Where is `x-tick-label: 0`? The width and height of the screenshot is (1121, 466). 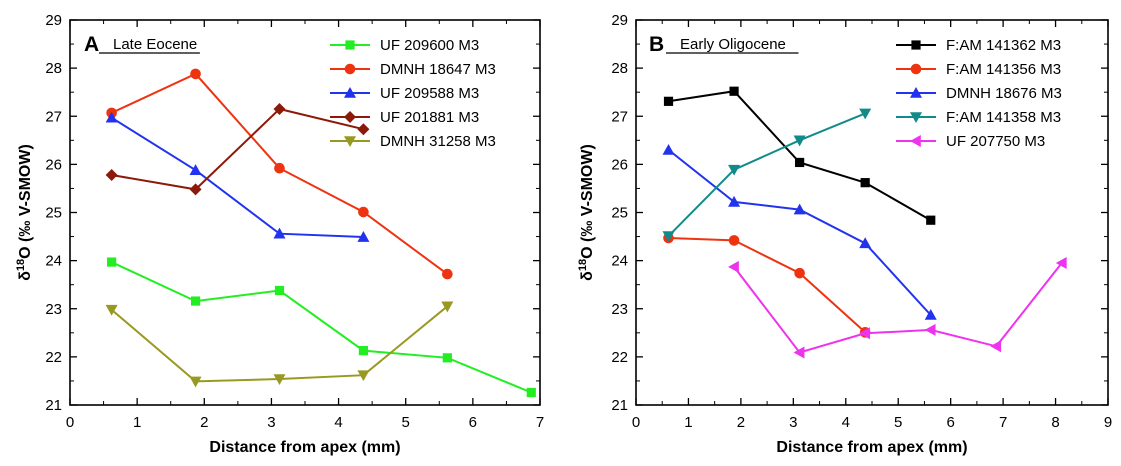 x-tick-label: 0 is located at coordinates (70, 422).